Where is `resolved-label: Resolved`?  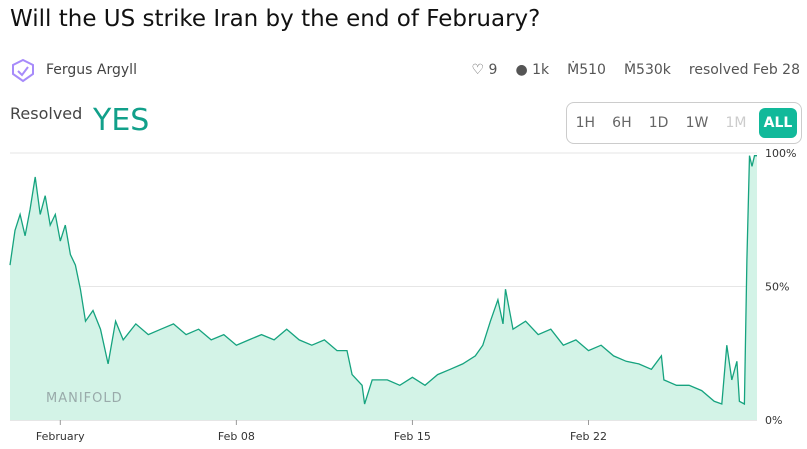
resolved-label: Resolved is located at coordinates (46, 113).